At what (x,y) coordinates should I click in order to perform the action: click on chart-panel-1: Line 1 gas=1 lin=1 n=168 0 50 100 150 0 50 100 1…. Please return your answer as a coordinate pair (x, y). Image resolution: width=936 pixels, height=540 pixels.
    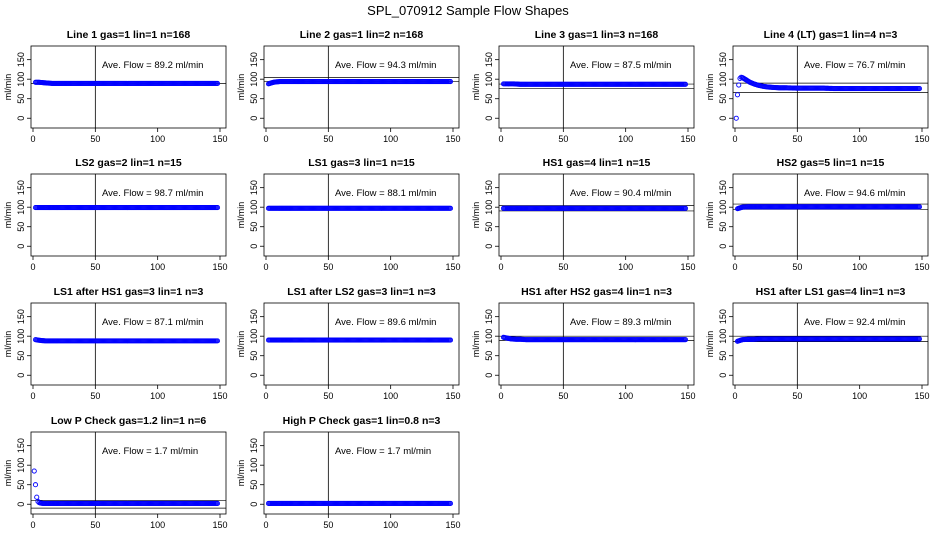
    Looking at the image, I should click on (115, 86).